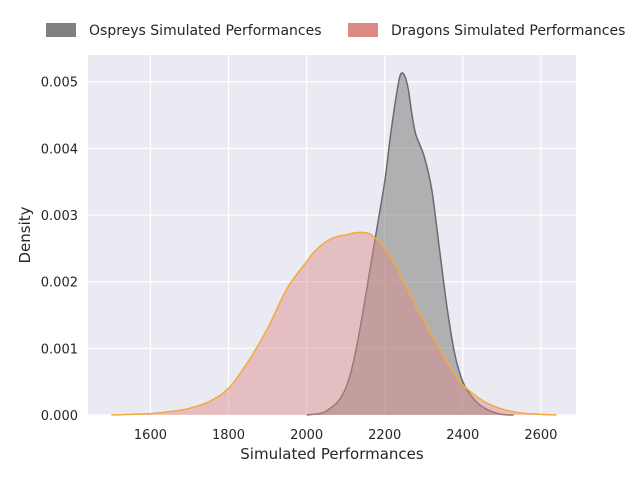 This screenshot has width=640, height=480. Describe the element at coordinates (59, 149) in the screenshot. I see `y-tick-label: 0.004` at that location.